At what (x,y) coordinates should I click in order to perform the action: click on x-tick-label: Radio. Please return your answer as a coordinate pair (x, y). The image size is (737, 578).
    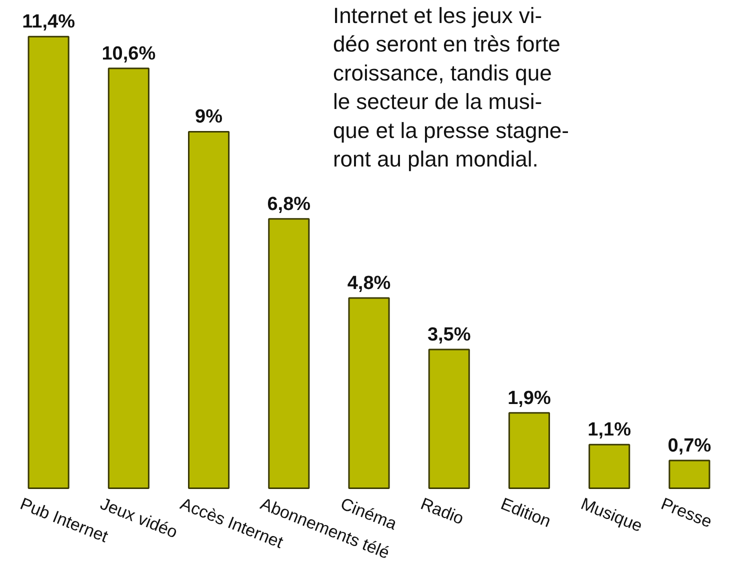
    Looking at the image, I should click on (442, 511).